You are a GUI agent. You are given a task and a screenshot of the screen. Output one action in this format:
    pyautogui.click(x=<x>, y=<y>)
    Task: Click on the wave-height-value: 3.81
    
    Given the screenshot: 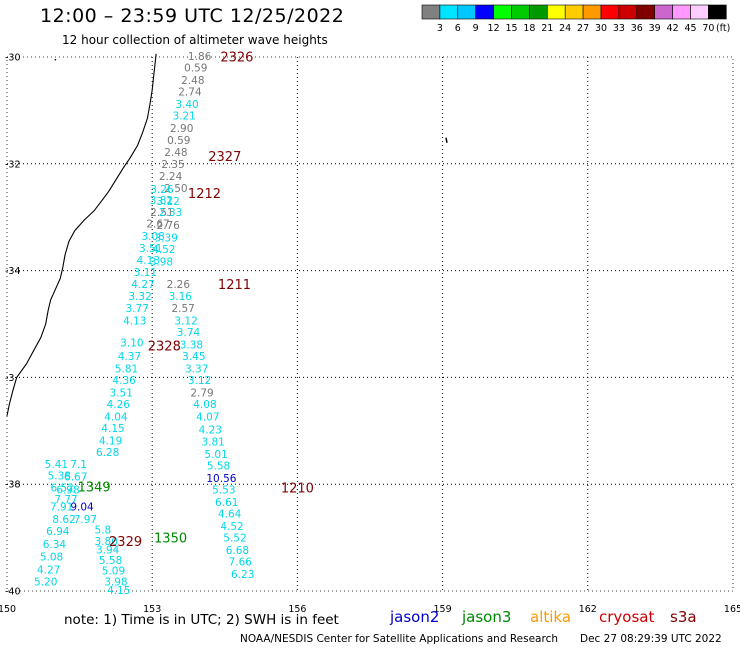 What is the action you would take?
    pyautogui.click(x=212, y=442)
    